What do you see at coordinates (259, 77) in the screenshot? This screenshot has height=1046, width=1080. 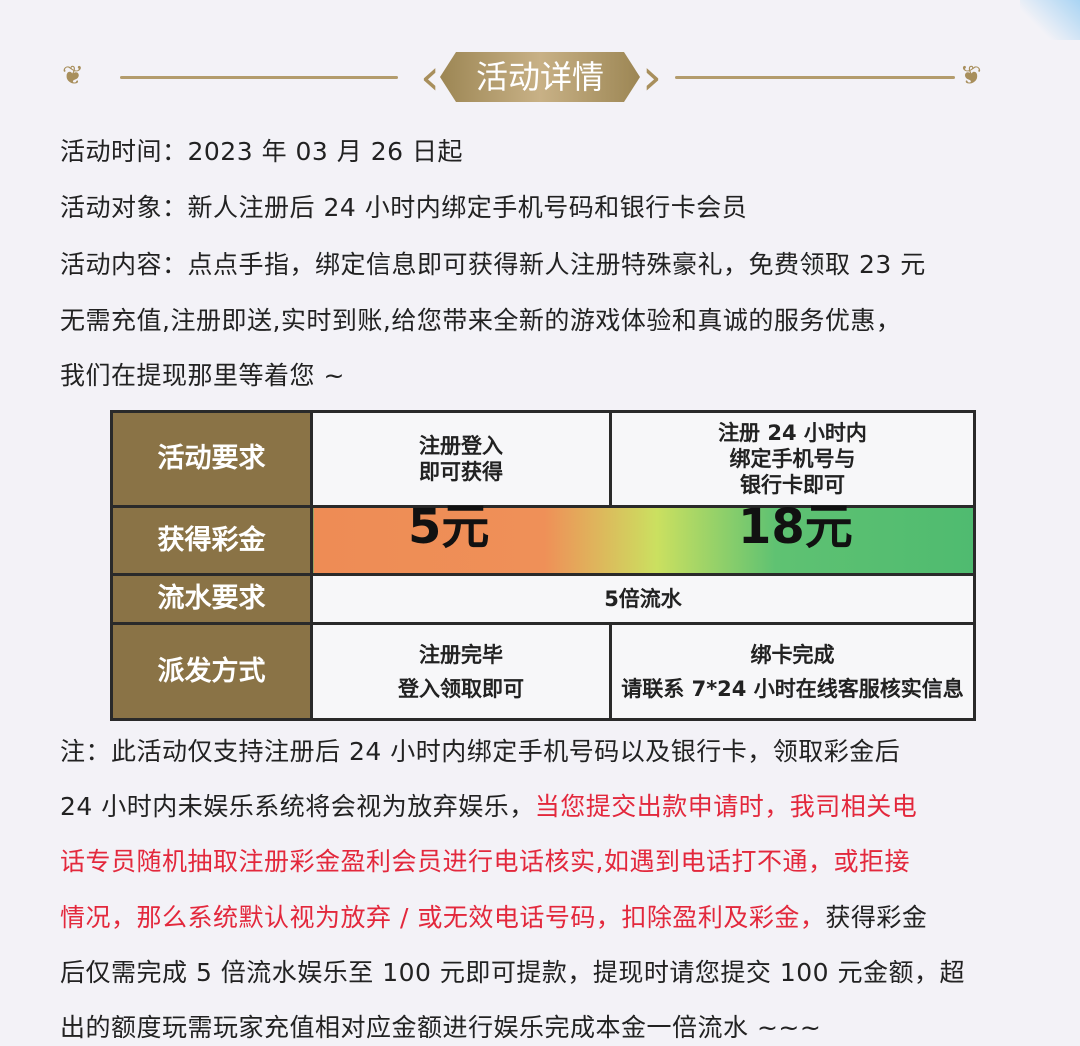 I see `divider-left` at bounding box center [259, 77].